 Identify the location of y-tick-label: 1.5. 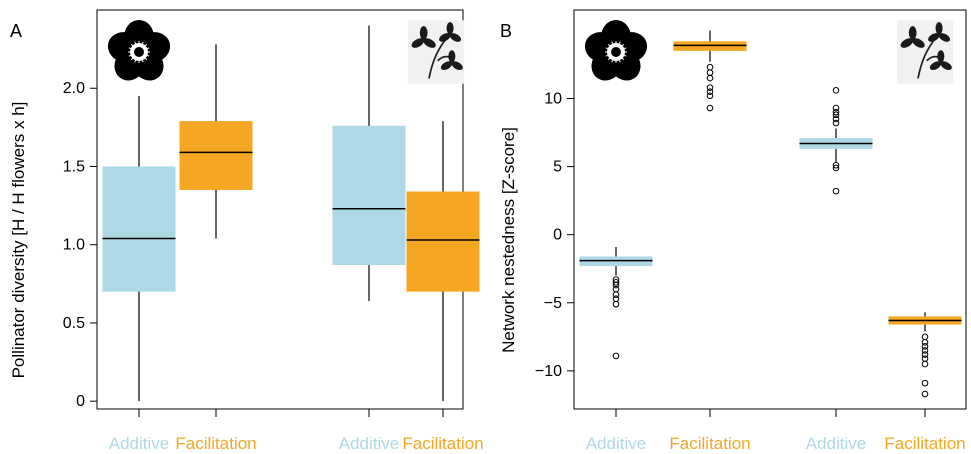
(74, 166).